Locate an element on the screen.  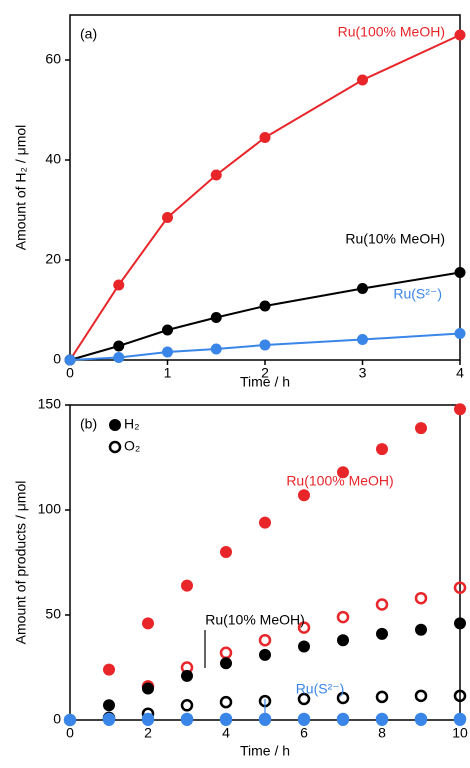
x-tick-label: 8 is located at coordinates (382, 733).